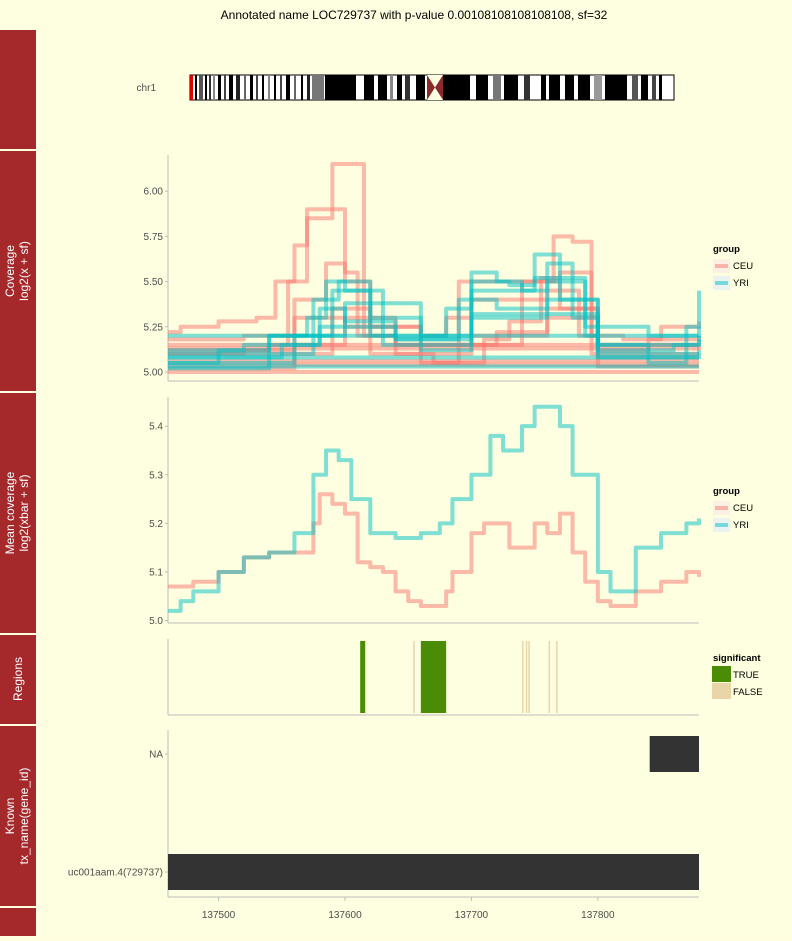 The width and height of the screenshot is (792, 941). I want to click on strip-coverage-line2: log2(x + sf), so click(24, 271).